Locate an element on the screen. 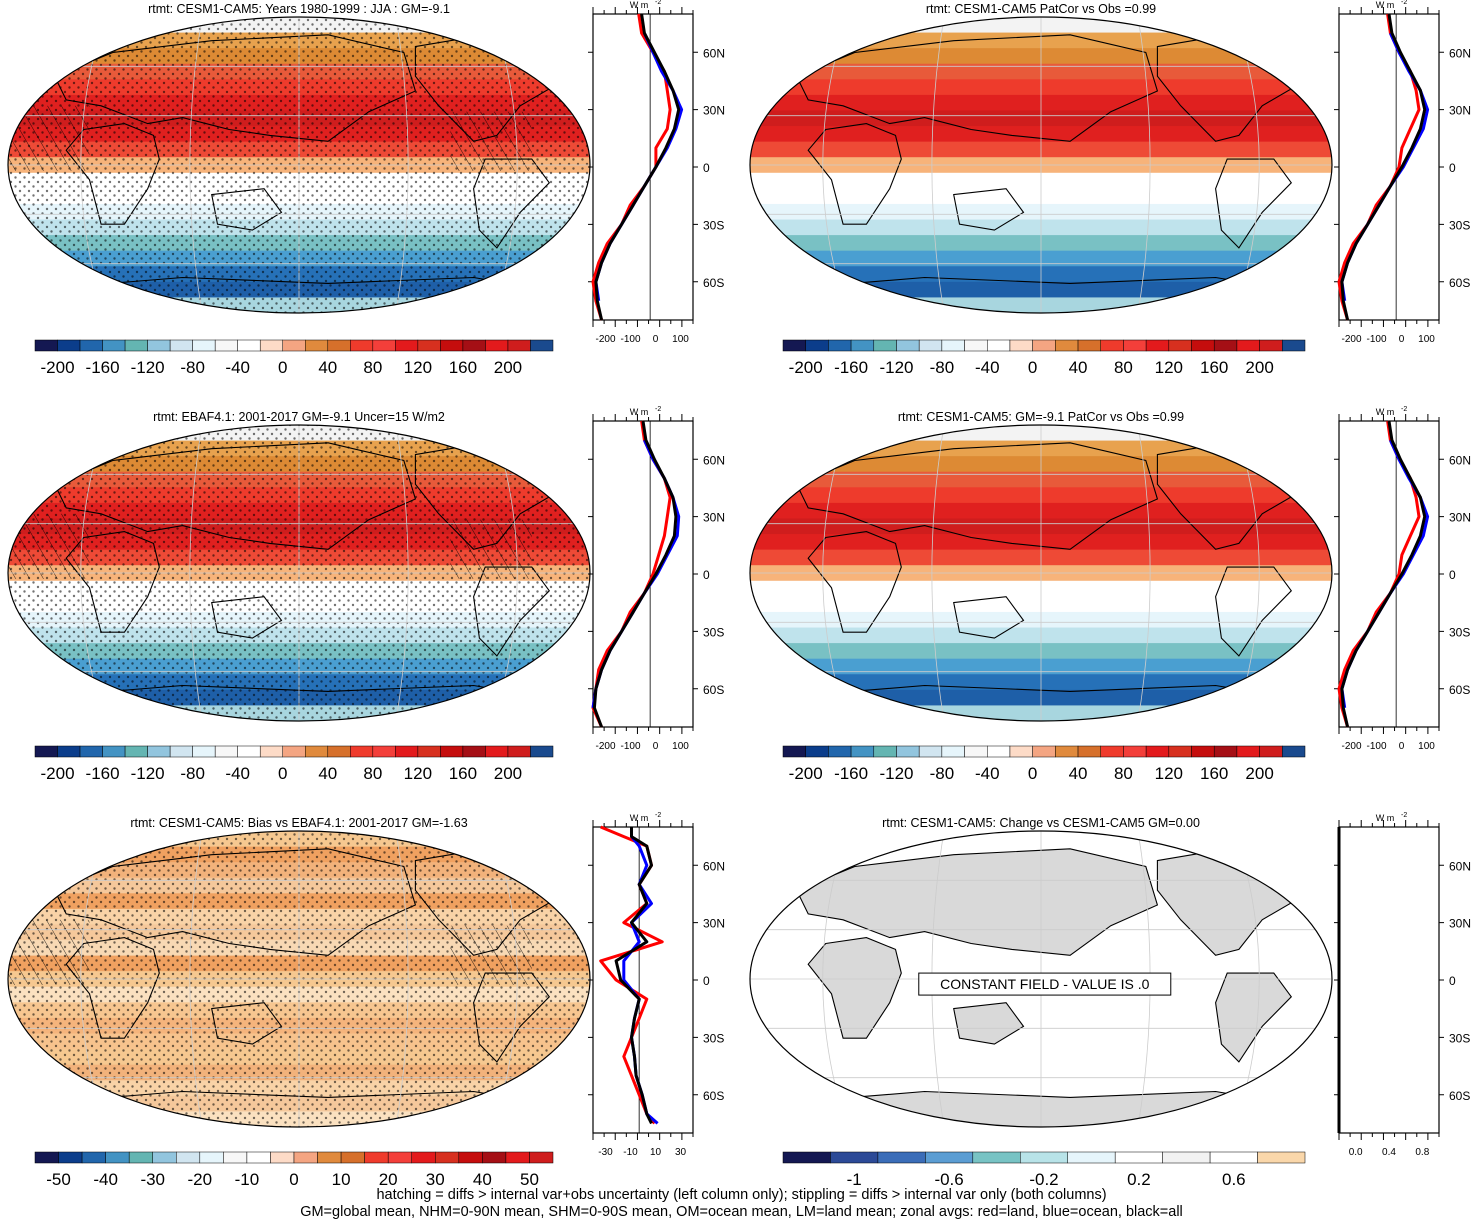 The height and width of the screenshot is (1221, 1483). colorbar-tick-label: -120 is located at coordinates (896, 367).